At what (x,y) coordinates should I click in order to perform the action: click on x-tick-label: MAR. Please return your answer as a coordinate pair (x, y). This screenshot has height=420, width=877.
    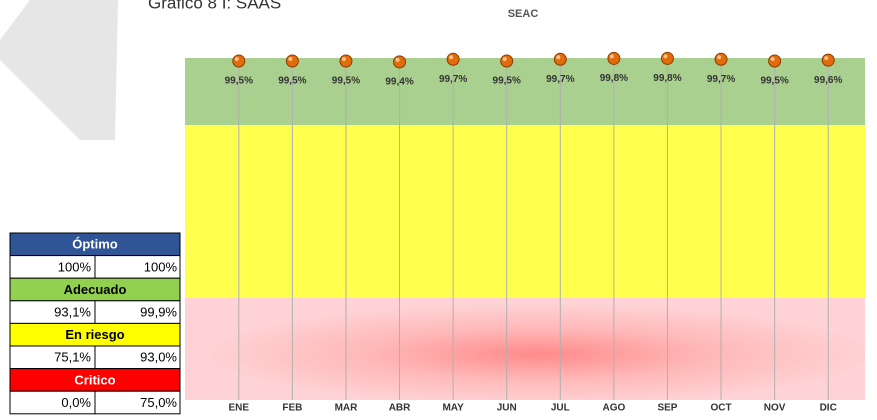
    Looking at the image, I should click on (347, 408).